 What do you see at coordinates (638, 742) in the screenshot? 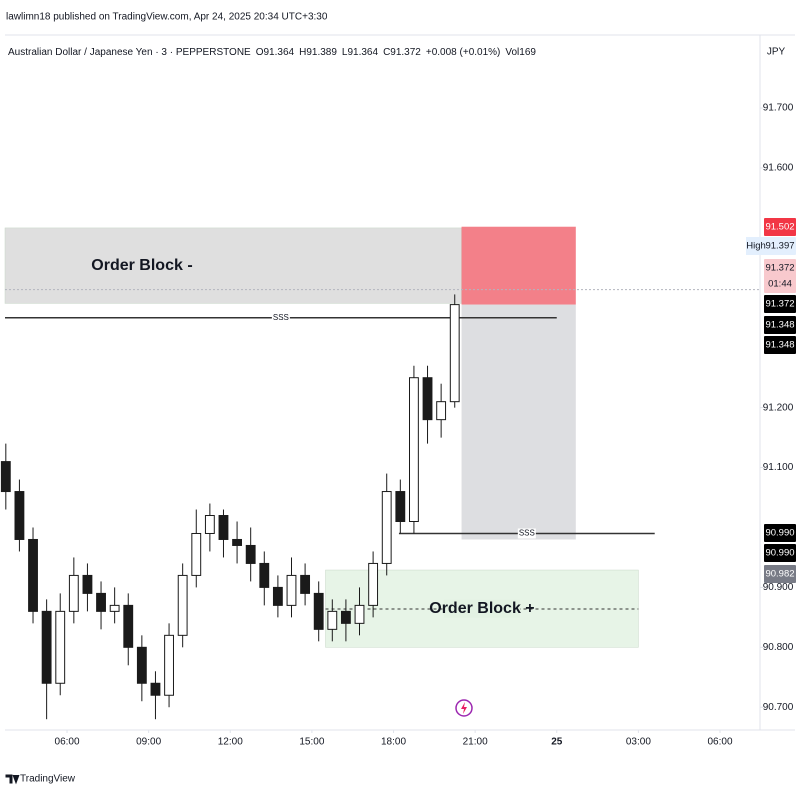
I see `x-tick-label: 03:00` at bounding box center [638, 742].